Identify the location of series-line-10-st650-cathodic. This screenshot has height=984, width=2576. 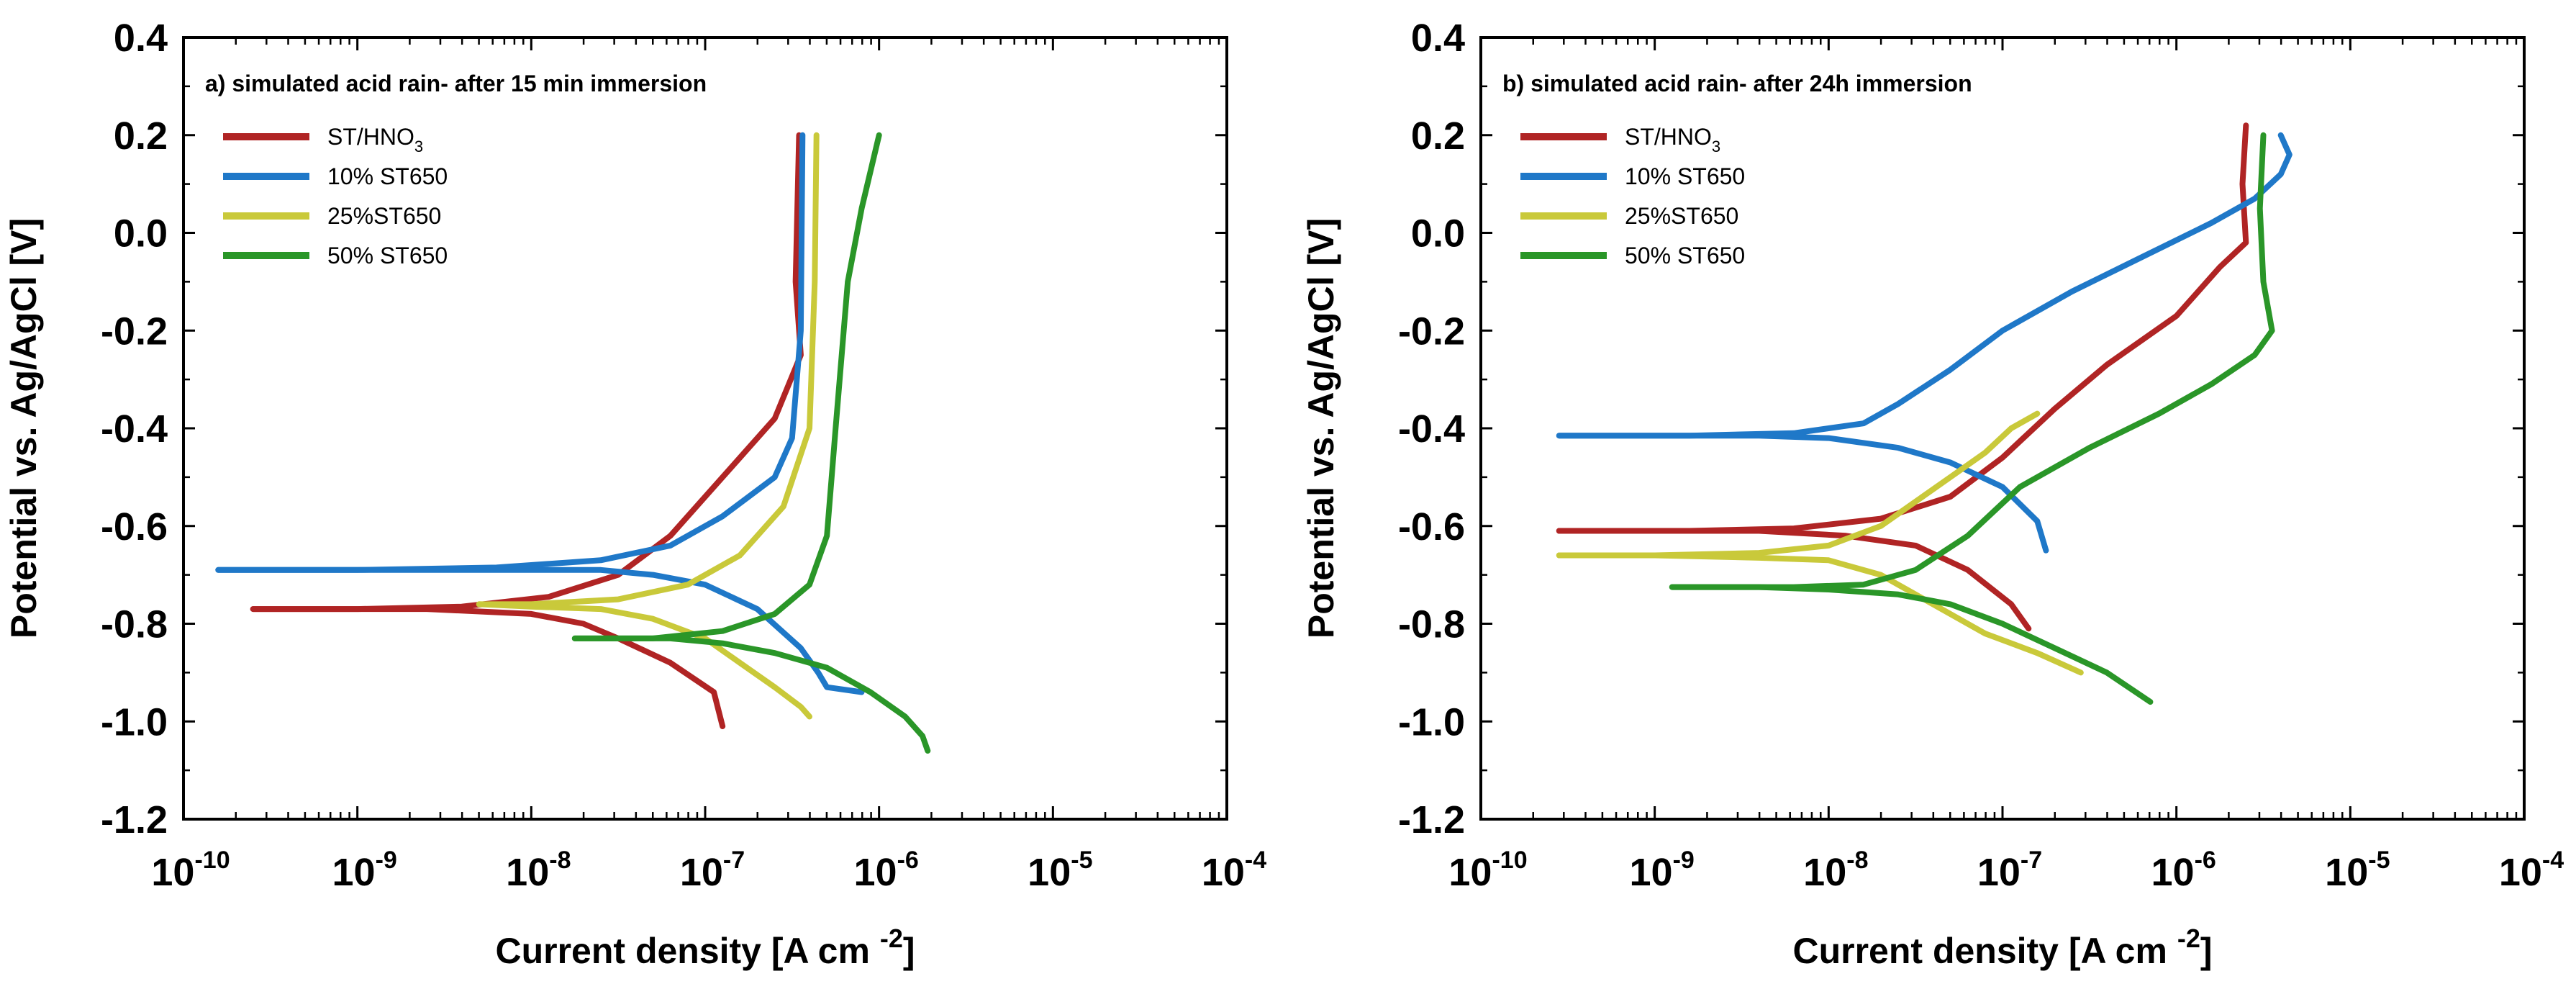
(540, 631).